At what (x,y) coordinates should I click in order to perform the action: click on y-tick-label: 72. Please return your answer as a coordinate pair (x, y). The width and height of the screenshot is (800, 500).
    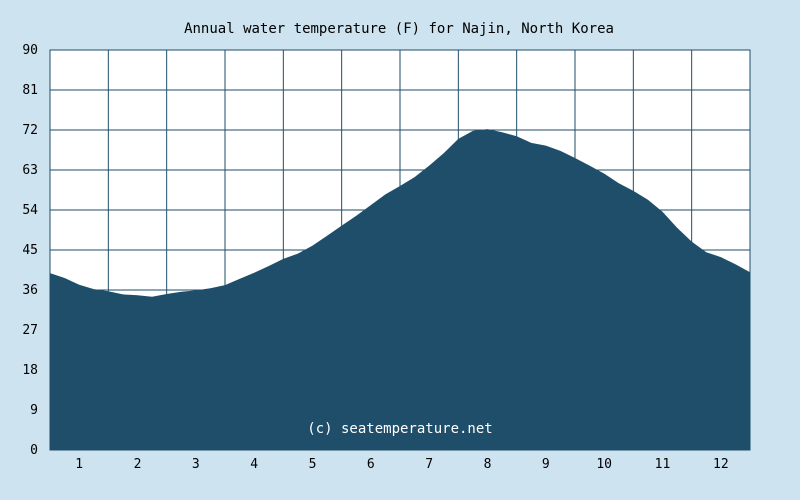
    Looking at the image, I should click on (30, 130).